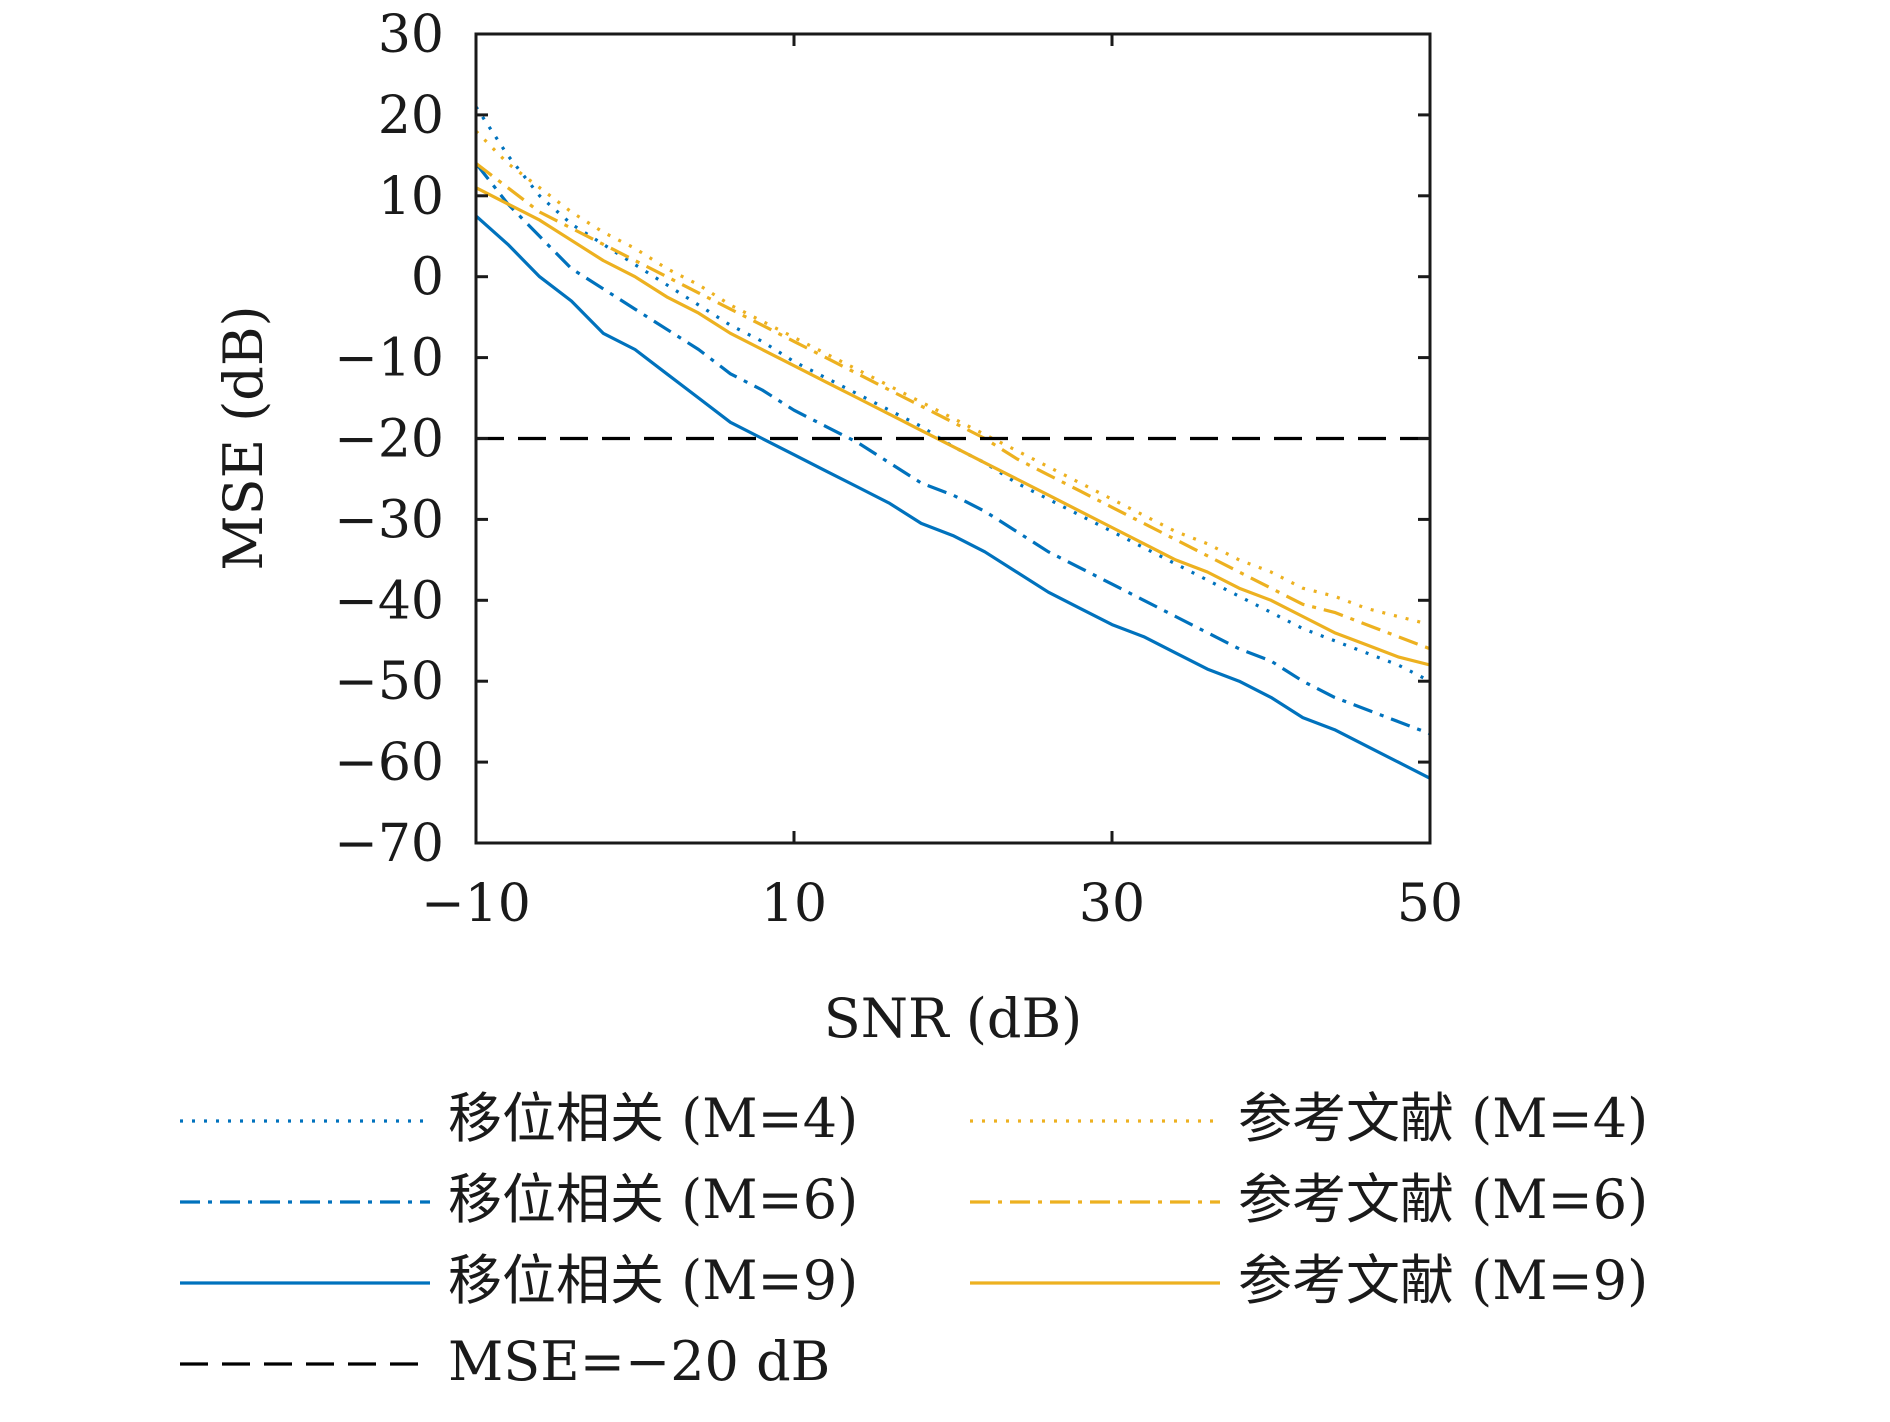 Image resolution: width=1890 pixels, height=1422 pixels. I want to click on y-axis-title: MSE (dB), so click(243, 437).